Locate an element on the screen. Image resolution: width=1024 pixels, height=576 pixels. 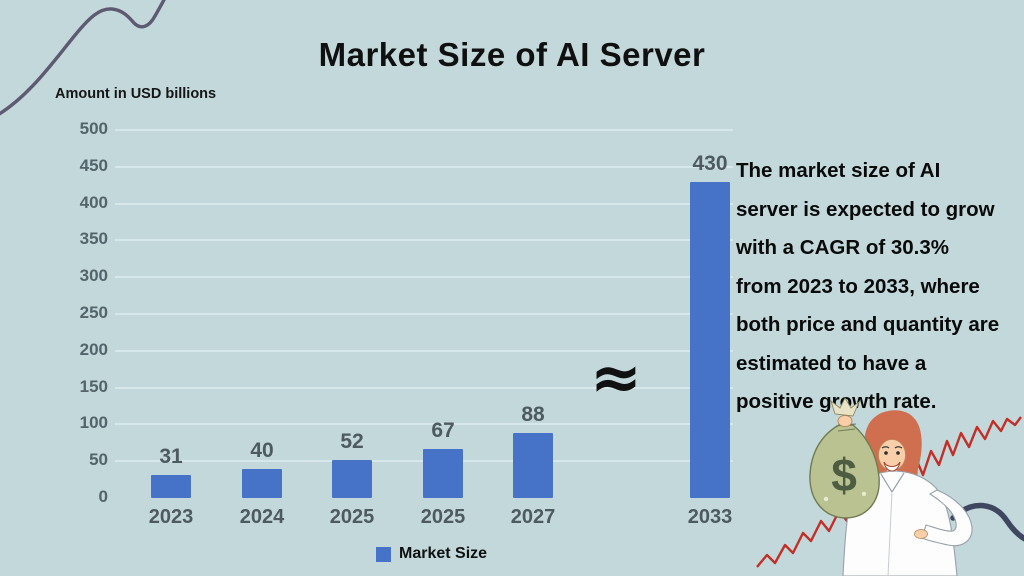
annotation-line: with a CAGR of 30.3% is located at coordinates (843, 247).